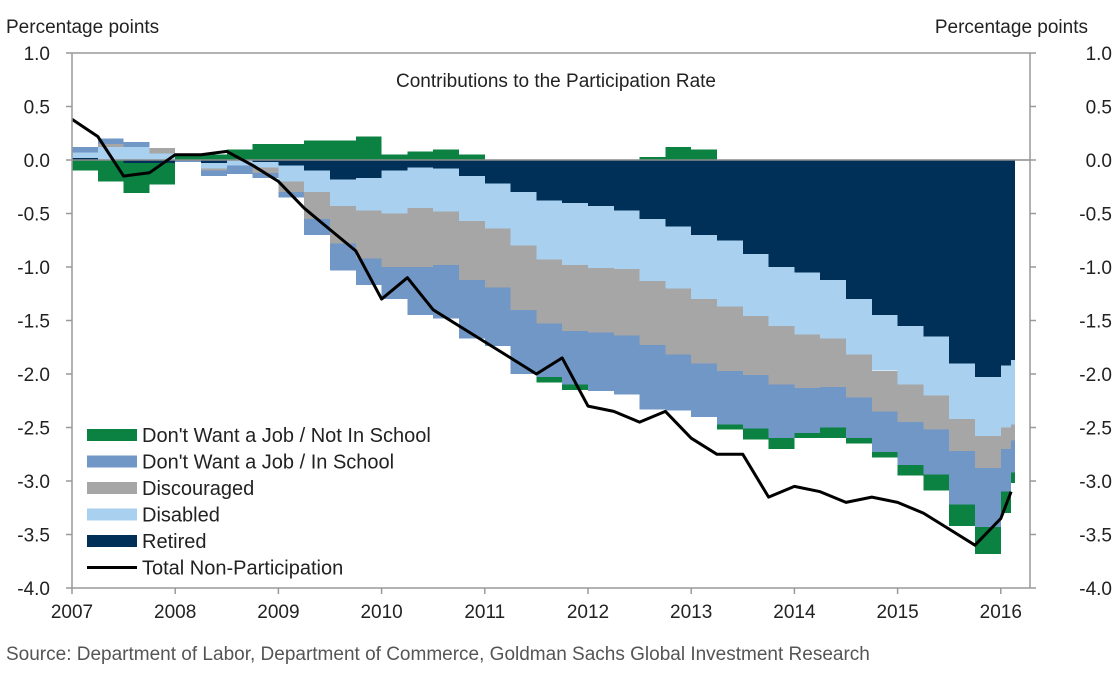 The width and height of the screenshot is (1117, 677). Describe the element at coordinates (1095, 589) in the screenshot. I see `y-tick-label-right: -4.0` at that location.